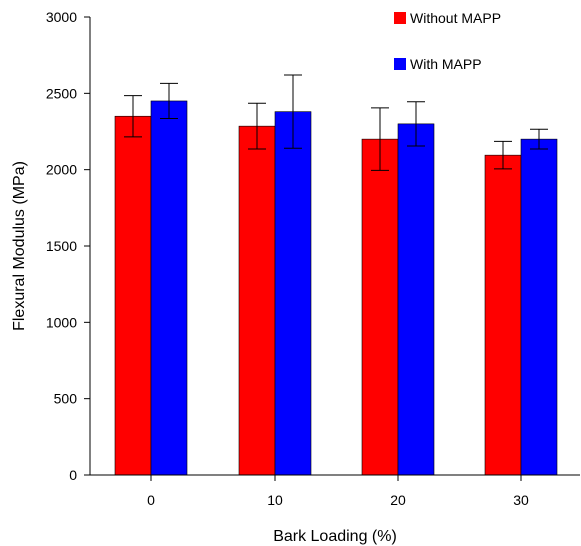  Describe the element at coordinates (446, 64) in the screenshot. I see `legend-label-with-mapp: With MAPP` at that location.